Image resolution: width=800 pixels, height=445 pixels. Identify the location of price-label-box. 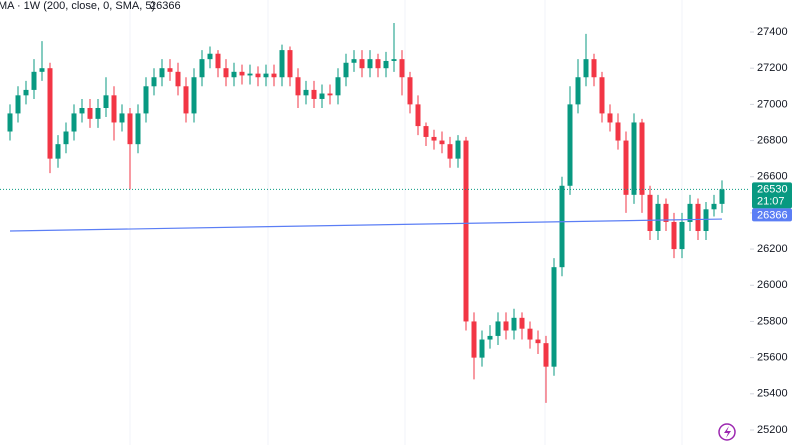
(772, 195).